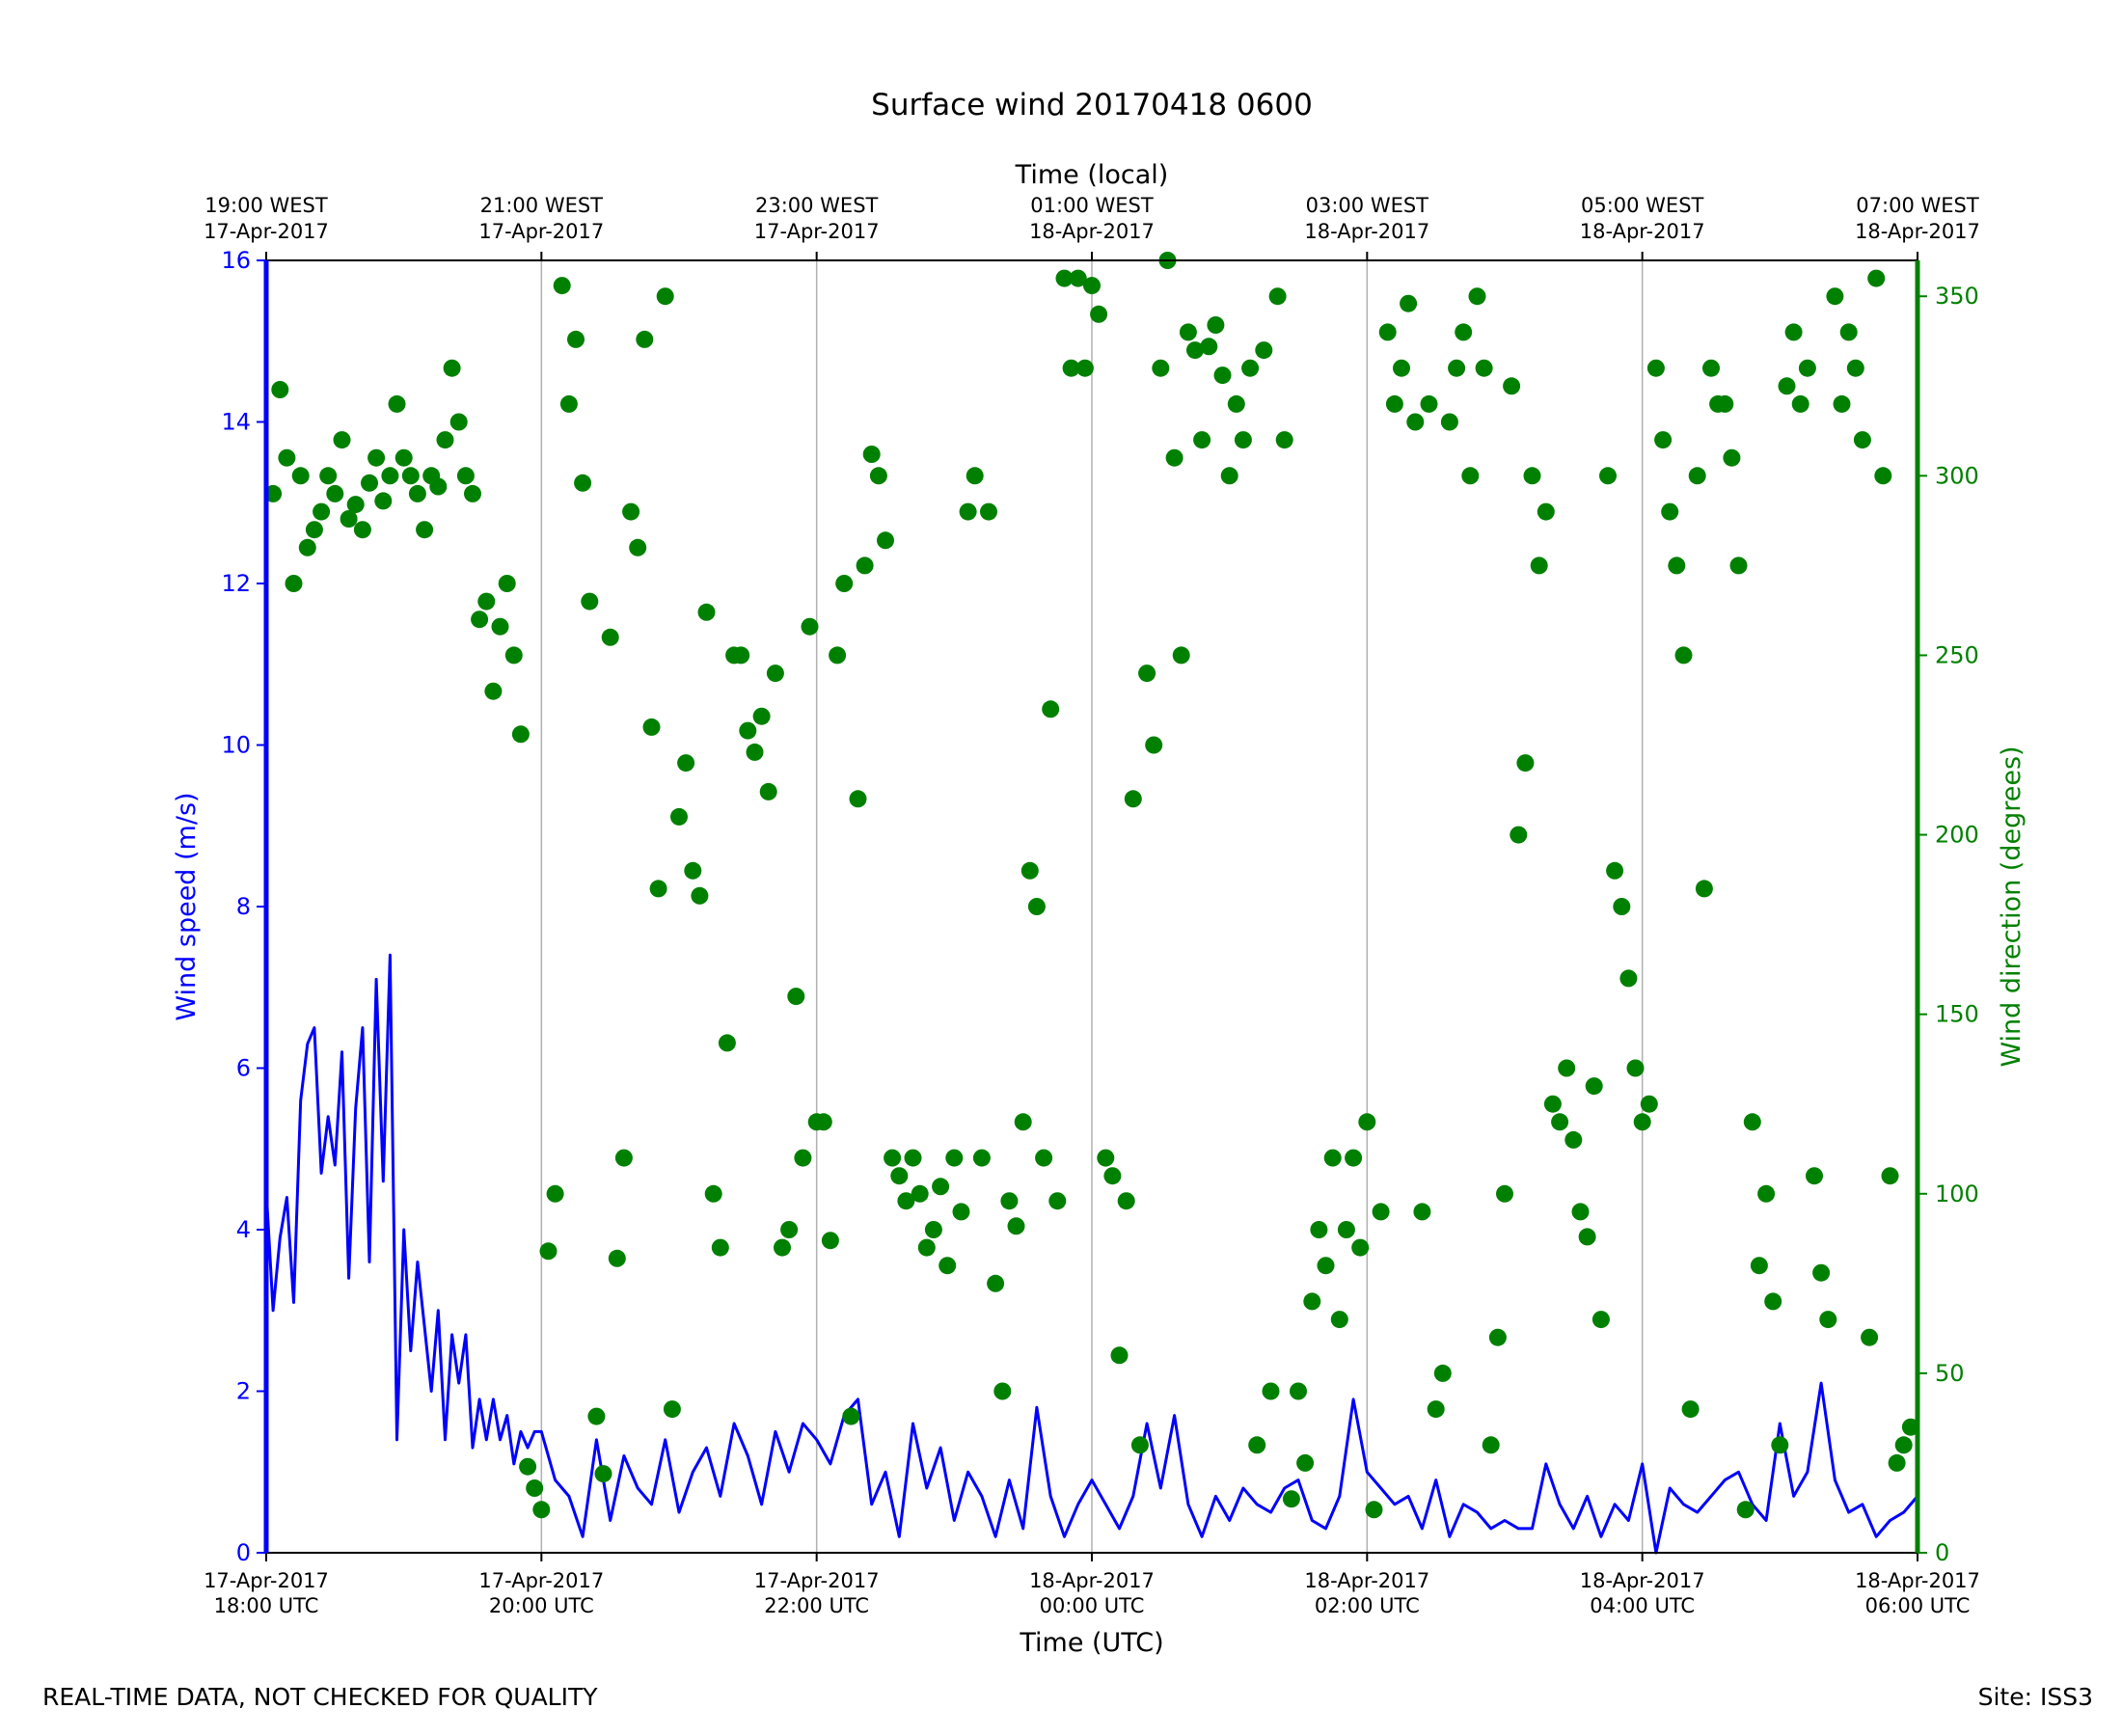 This screenshot has width=2122, height=1736. I want to click on bottom-tick-time: 04:00 UTC, so click(1643, 1605).